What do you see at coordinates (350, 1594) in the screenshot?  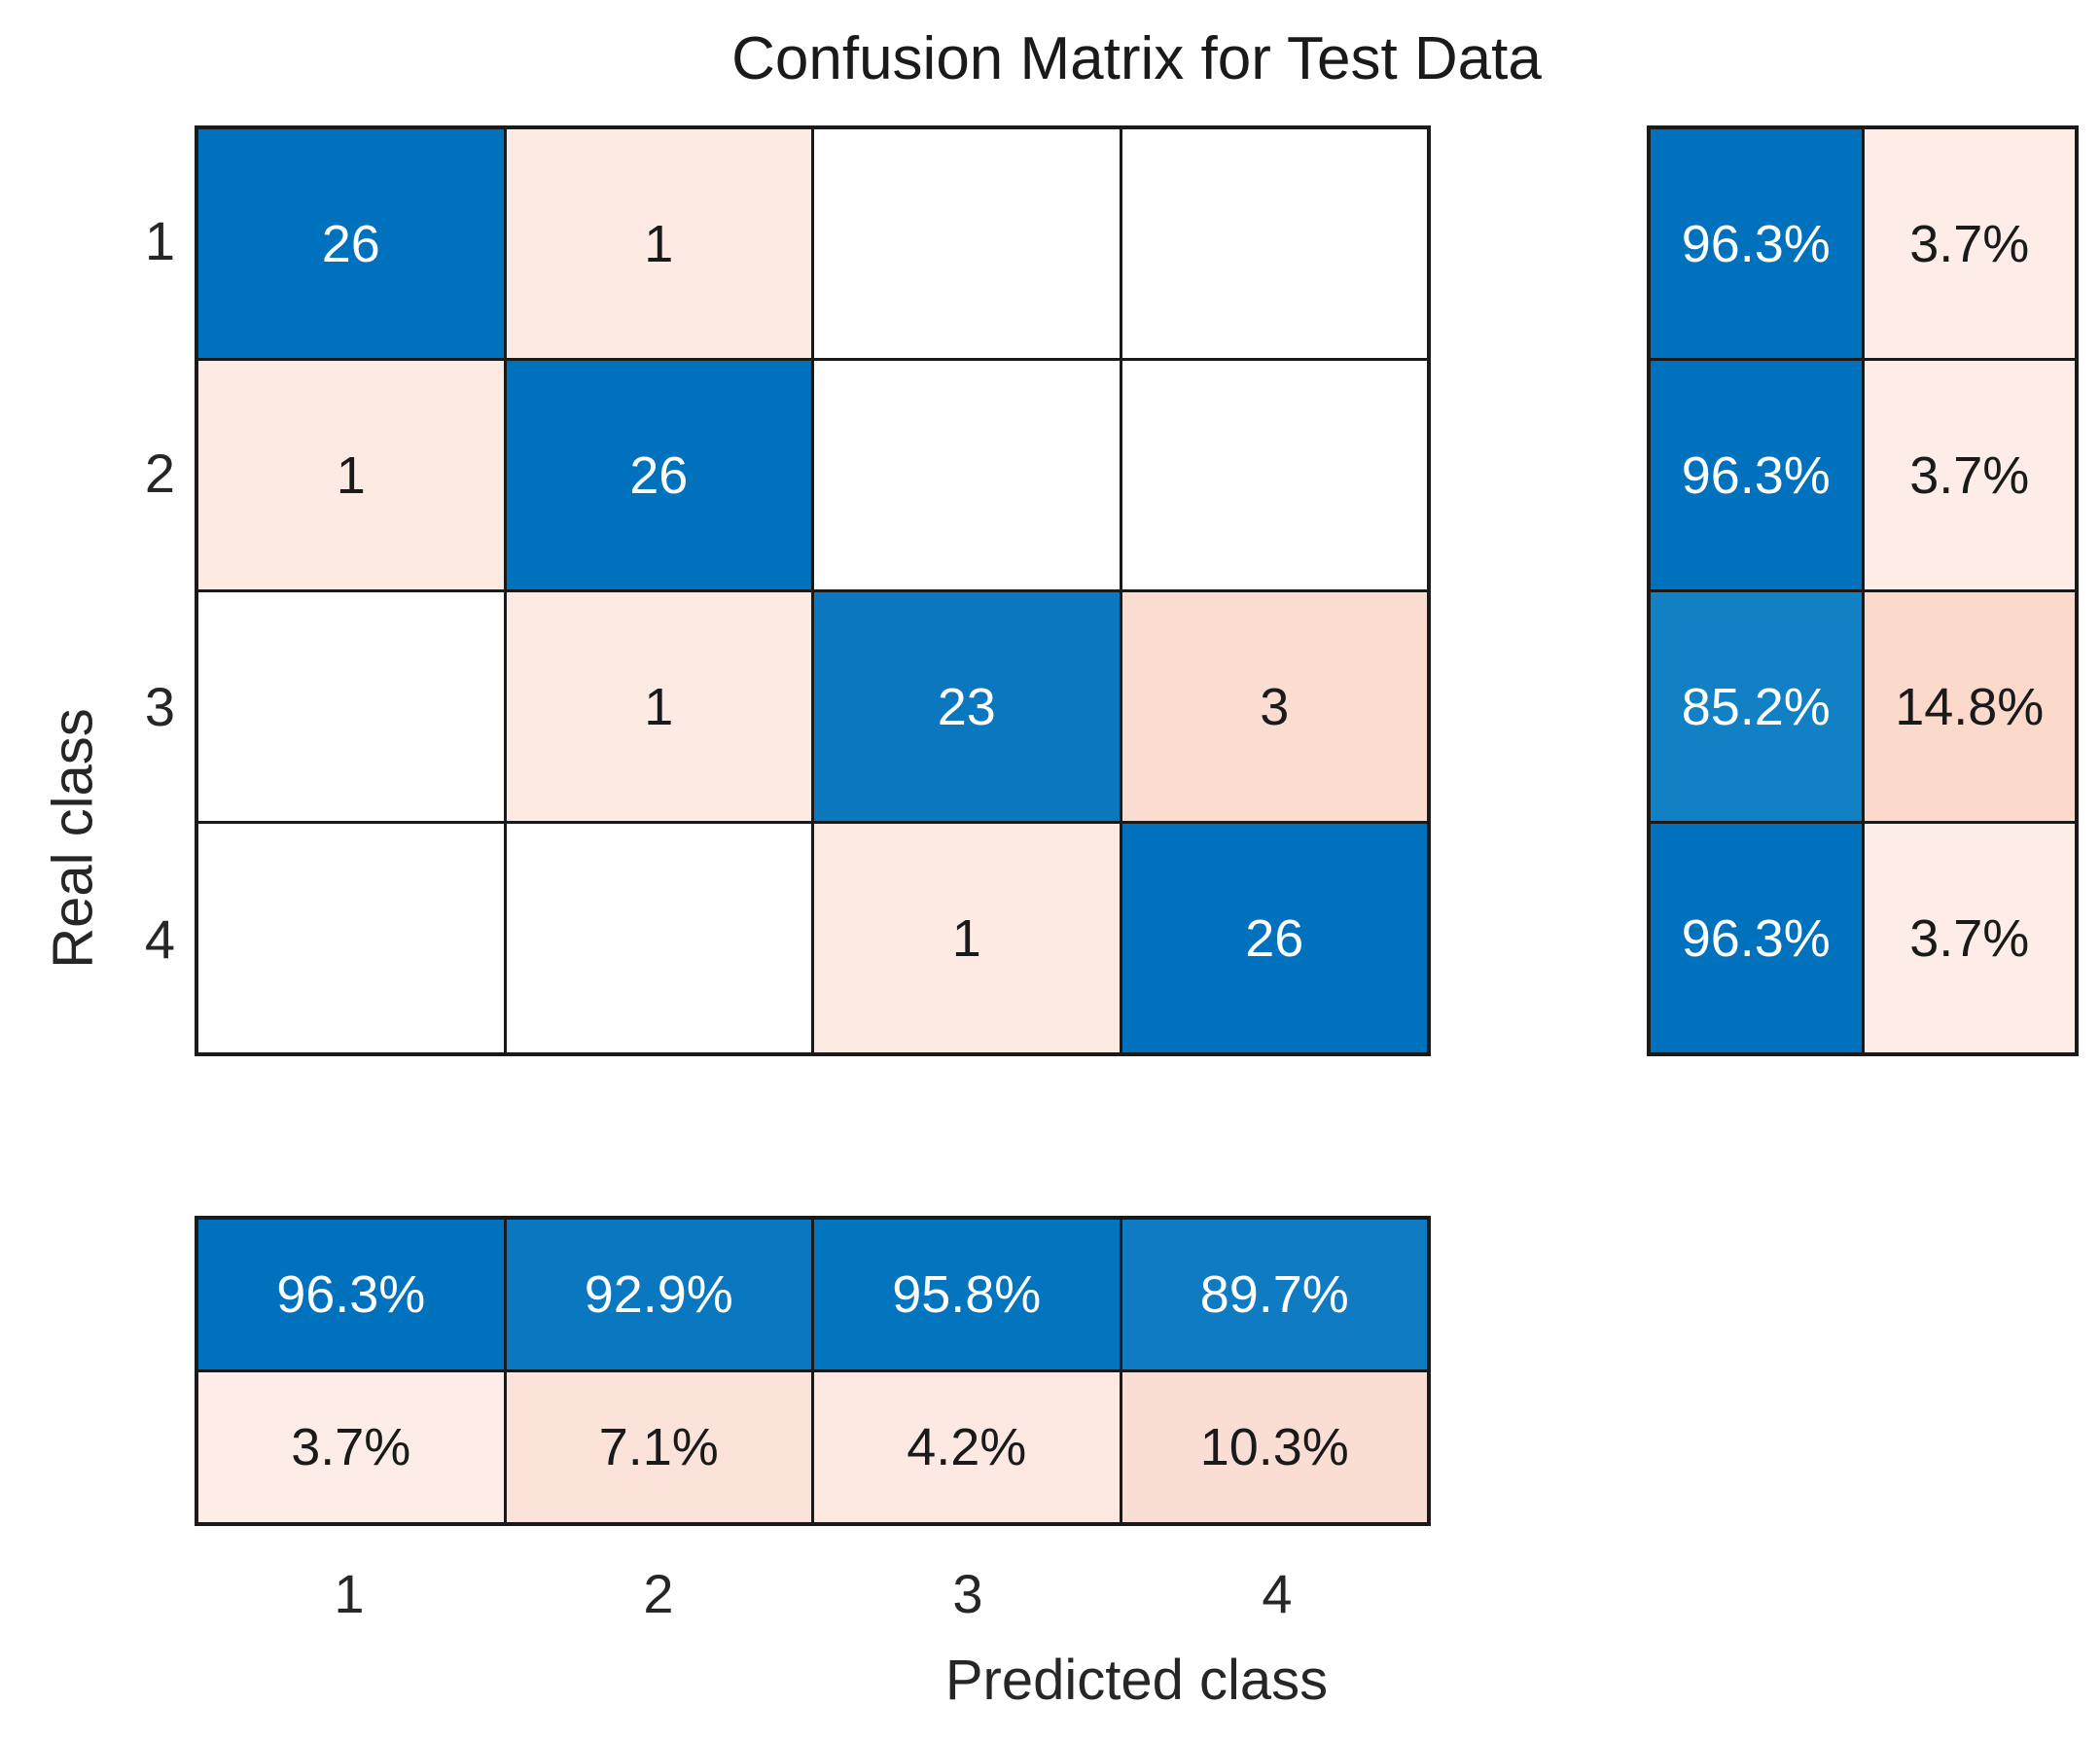 I see `x-tick-1: 1` at bounding box center [350, 1594].